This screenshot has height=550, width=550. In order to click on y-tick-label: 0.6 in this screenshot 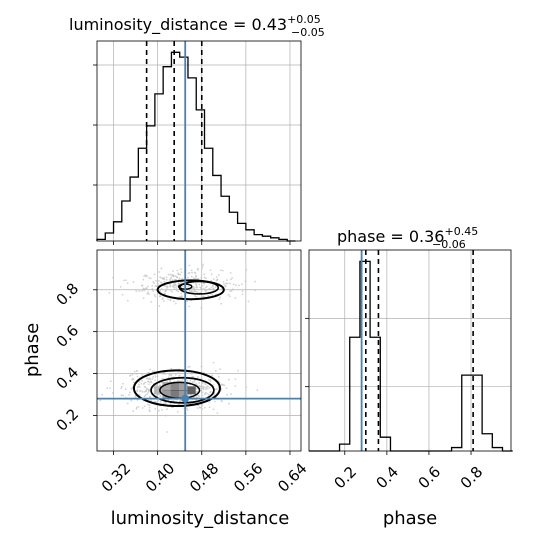, I will do `click(68, 336)`.